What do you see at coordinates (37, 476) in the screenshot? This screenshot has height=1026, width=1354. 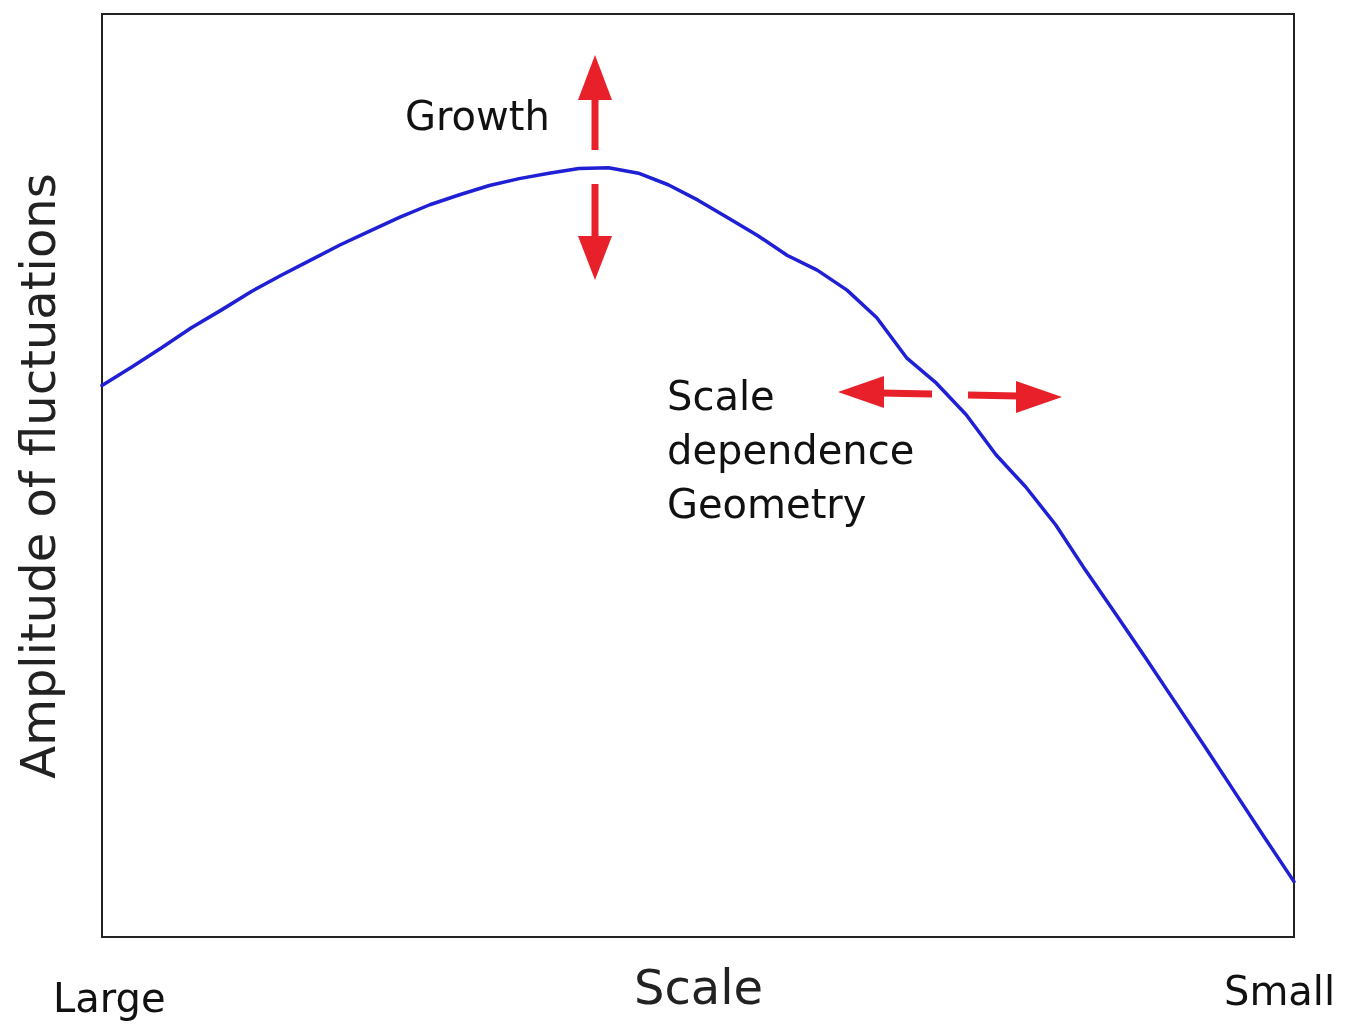 I see `y-axis-title: Amplitude of fluctuations` at bounding box center [37, 476].